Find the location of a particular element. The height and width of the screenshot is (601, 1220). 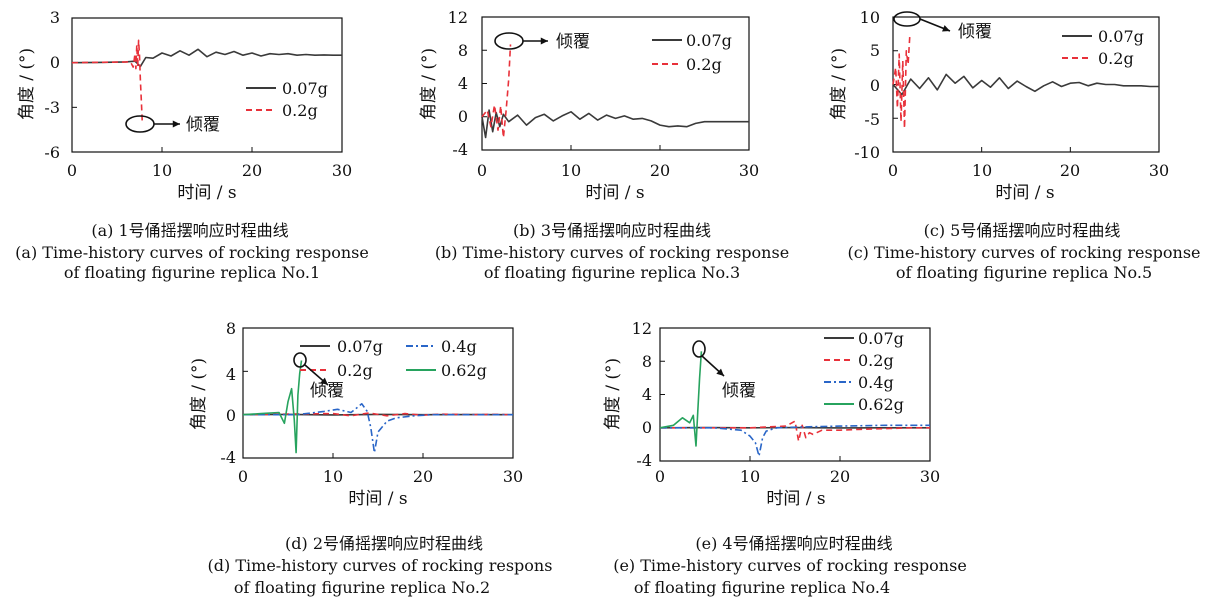

panel-a-plot-frame is located at coordinates (207, 85).